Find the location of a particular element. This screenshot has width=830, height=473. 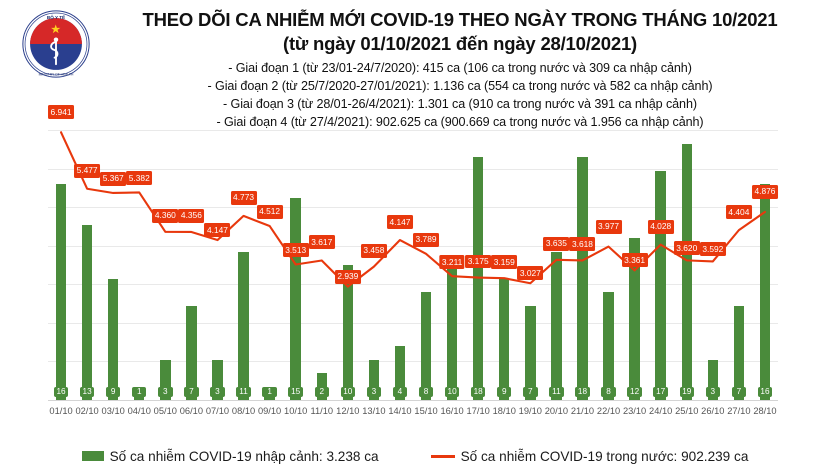

line-value-label: 3.211 is located at coordinates (452, 262).